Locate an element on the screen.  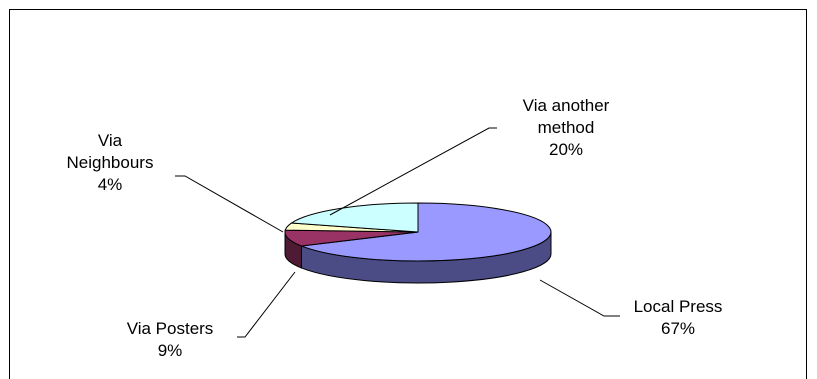
slice-label-line: method is located at coordinates (566, 127).